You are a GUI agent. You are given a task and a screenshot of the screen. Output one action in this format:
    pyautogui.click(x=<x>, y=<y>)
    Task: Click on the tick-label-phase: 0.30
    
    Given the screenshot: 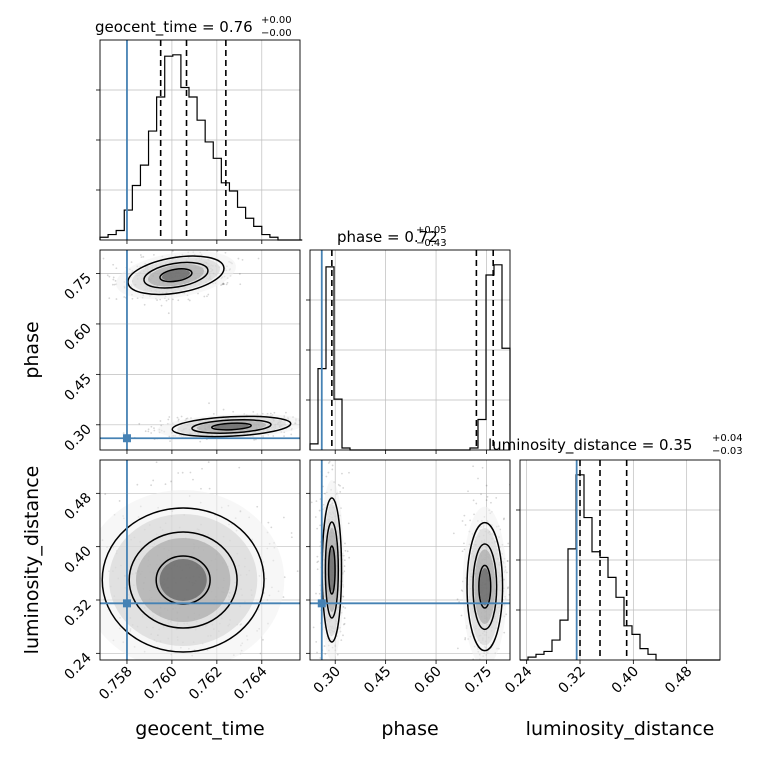 What is the action you would take?
    pyautogui.click(x=327, y=680)
    